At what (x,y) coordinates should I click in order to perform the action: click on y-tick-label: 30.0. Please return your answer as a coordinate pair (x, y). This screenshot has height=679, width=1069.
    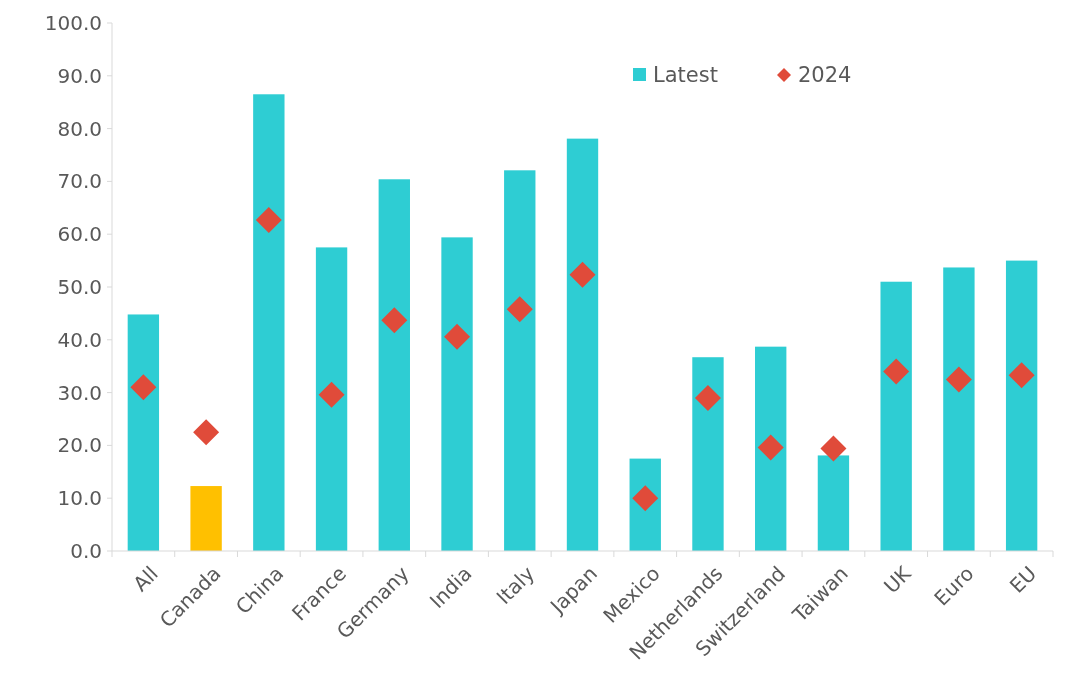
    Looking at the image, I should click on (79, 392).